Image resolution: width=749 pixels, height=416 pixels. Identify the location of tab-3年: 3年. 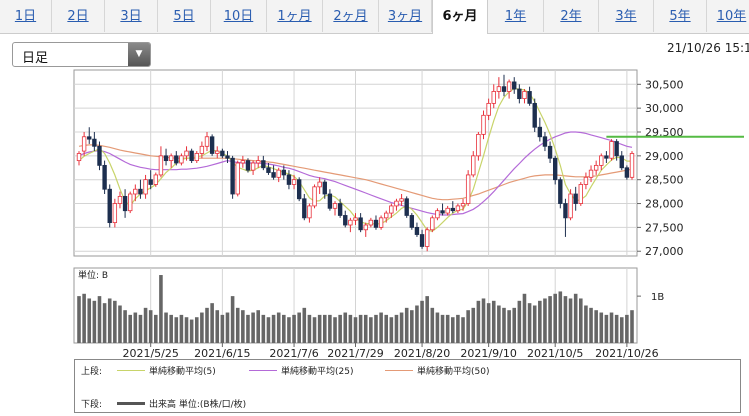
(626, 16).